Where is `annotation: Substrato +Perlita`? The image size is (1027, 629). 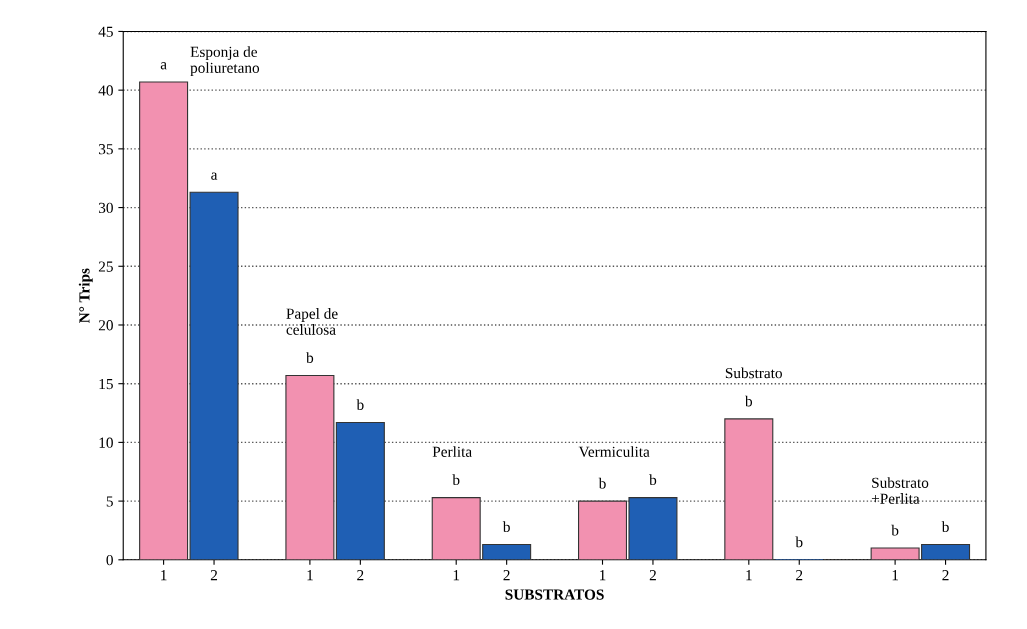
annotation: Substrato +Perlita is located at coordinates (900, 490).